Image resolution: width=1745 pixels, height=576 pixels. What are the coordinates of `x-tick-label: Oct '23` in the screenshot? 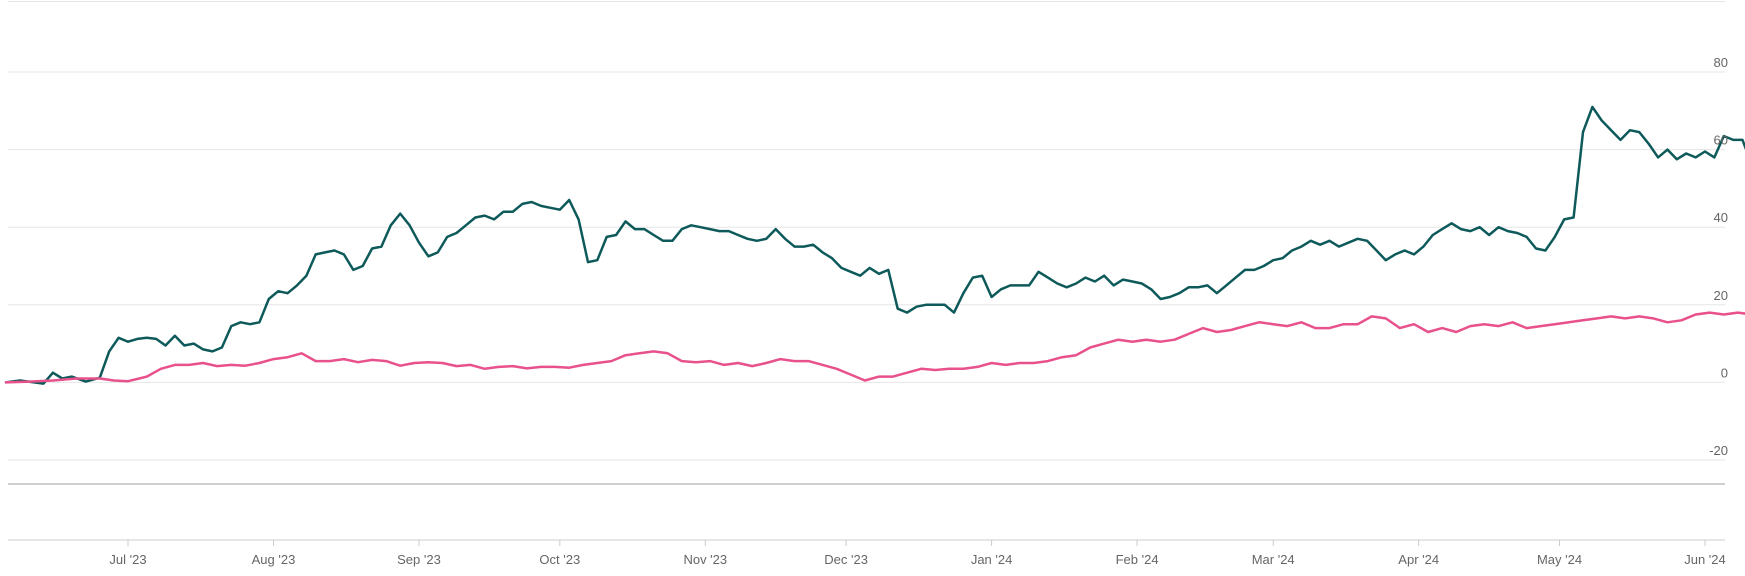 It's located at (559, 559).